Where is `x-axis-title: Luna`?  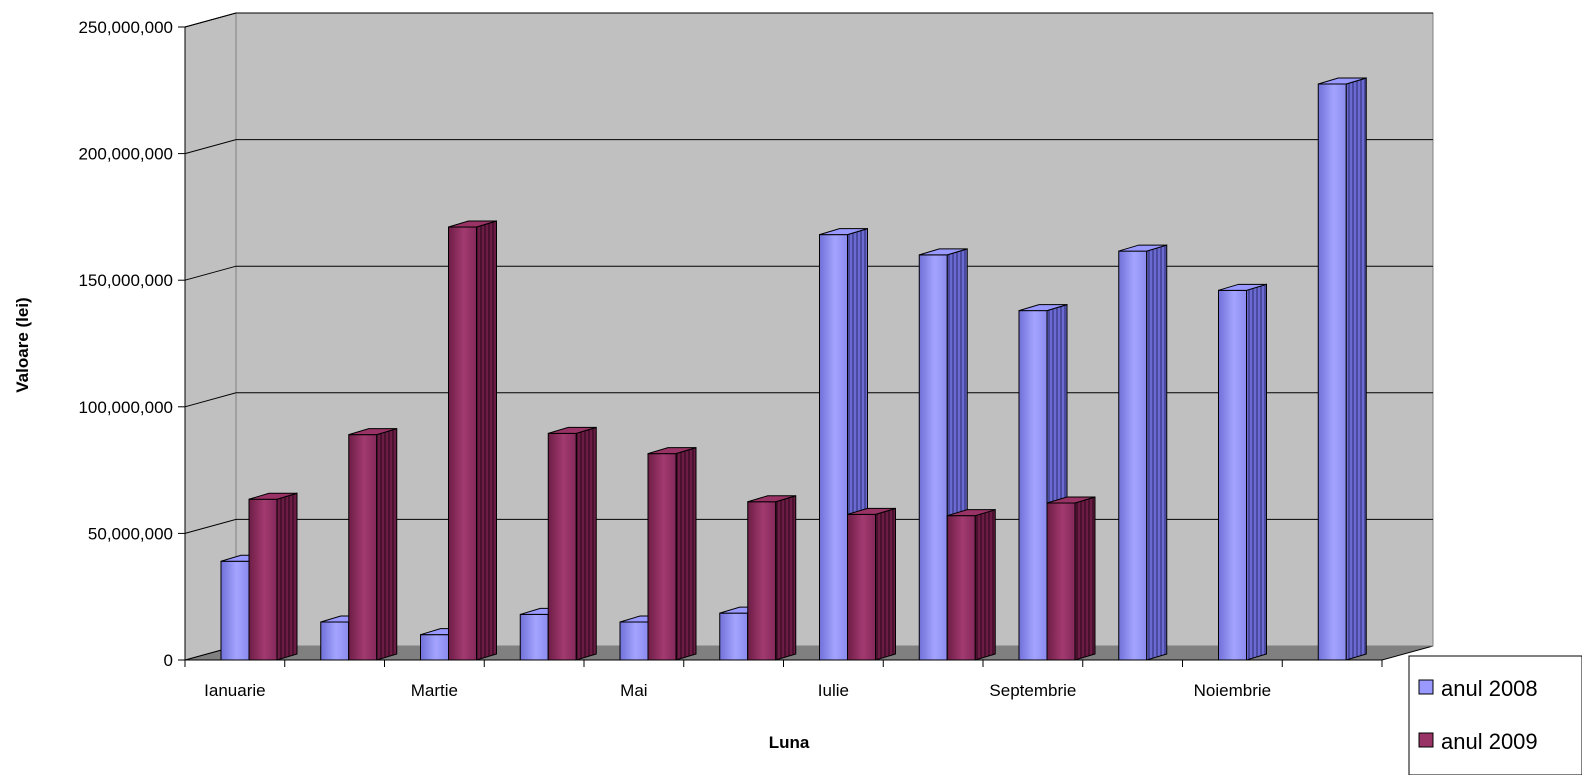
x-axis-title: Luna is located at coordinates (789, 742).